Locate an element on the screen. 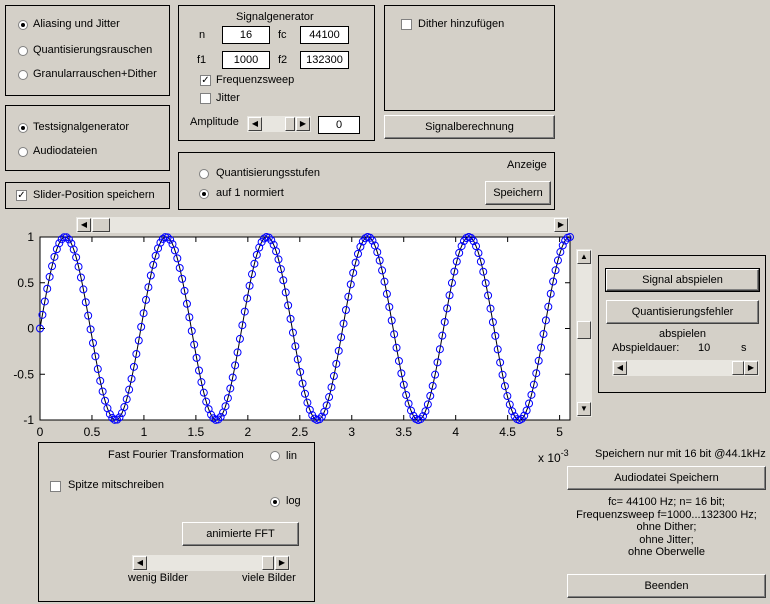 This screenshot has width=770, height=604. plot-horizontal-scrollbar: ◀ ▶ is located at coordinates (322, 225).